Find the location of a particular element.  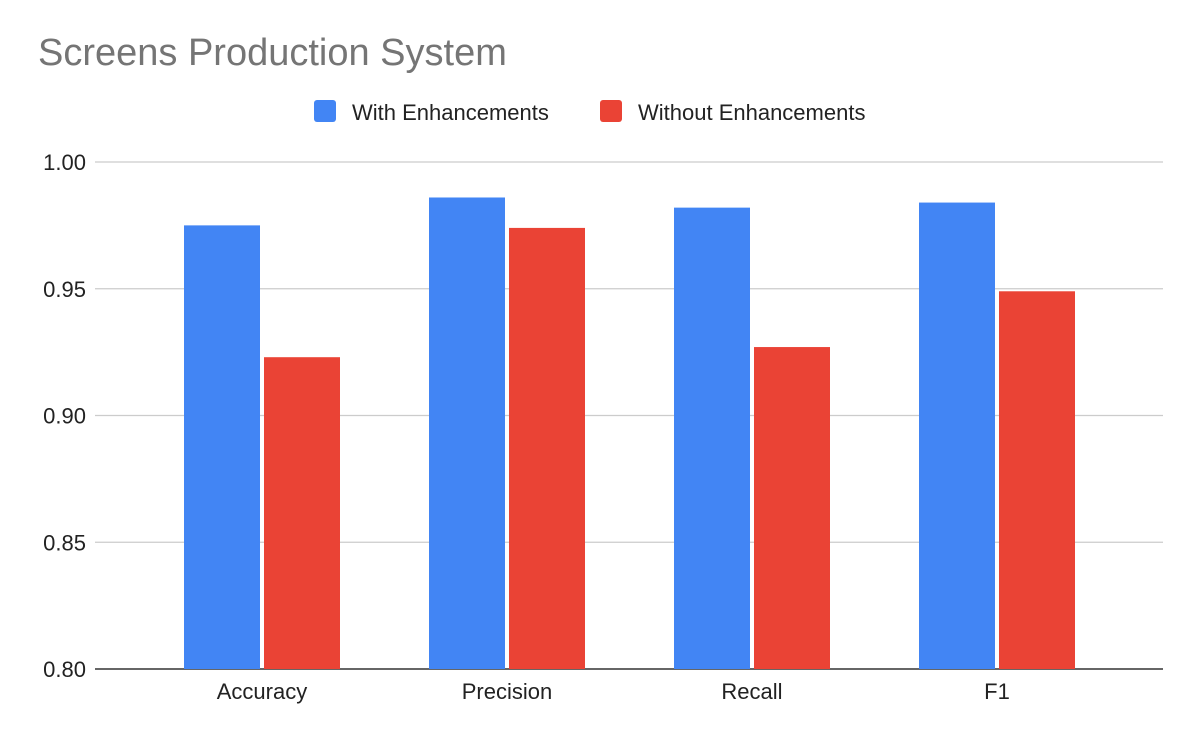

bar-without-recall is located at coordinates (792, 508).